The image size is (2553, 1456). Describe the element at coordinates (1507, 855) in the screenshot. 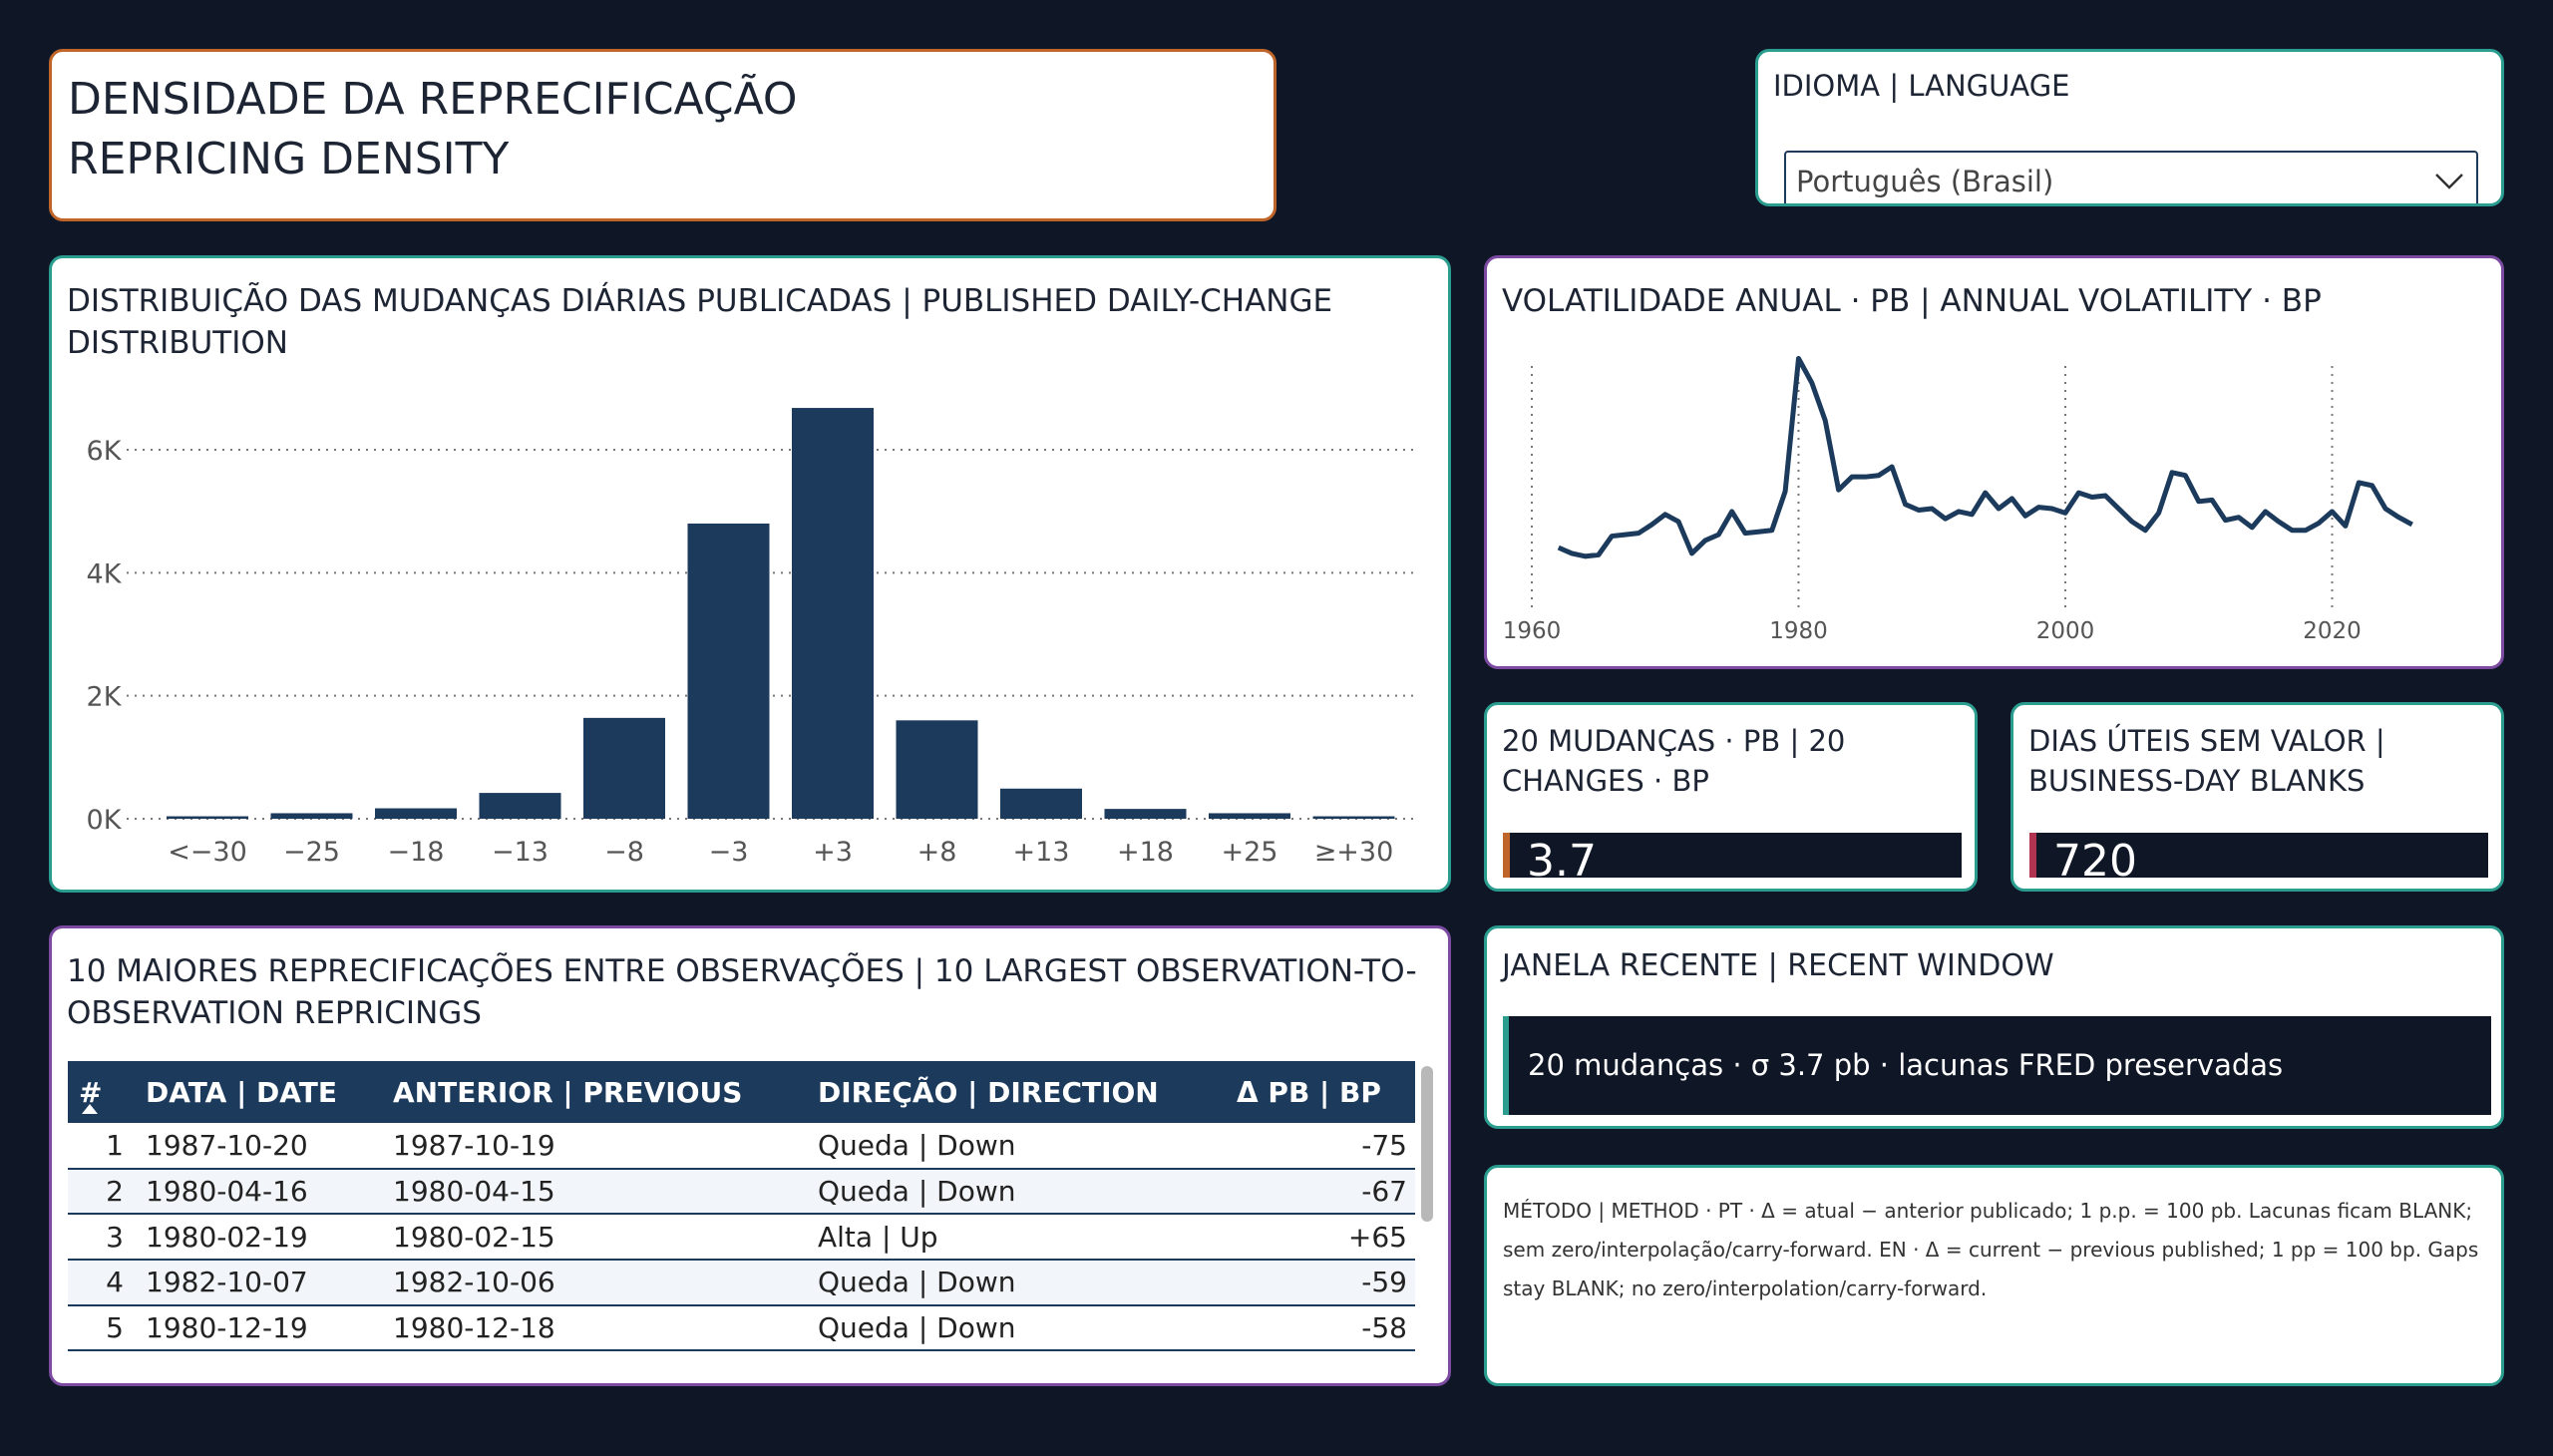

I see `kpi-changes-accent` at that location.